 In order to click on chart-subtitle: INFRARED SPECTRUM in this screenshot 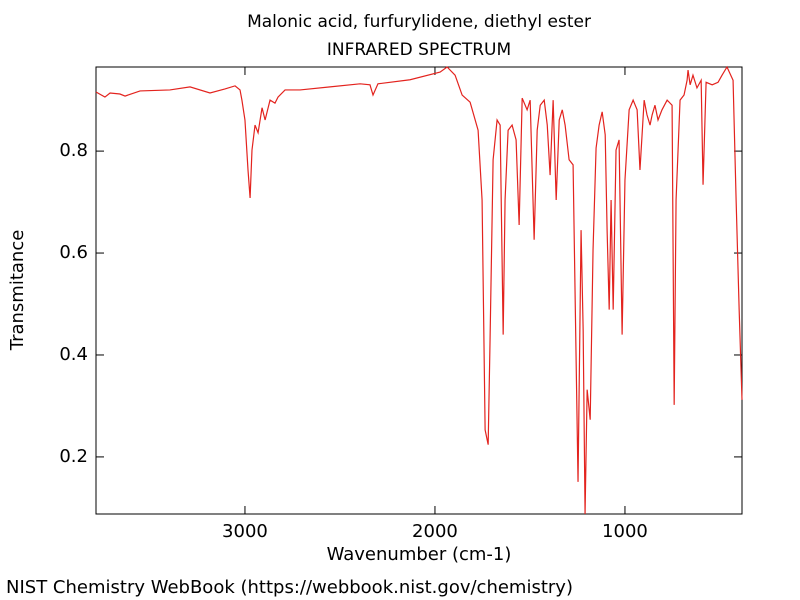, I will do `click(419, 50)`.